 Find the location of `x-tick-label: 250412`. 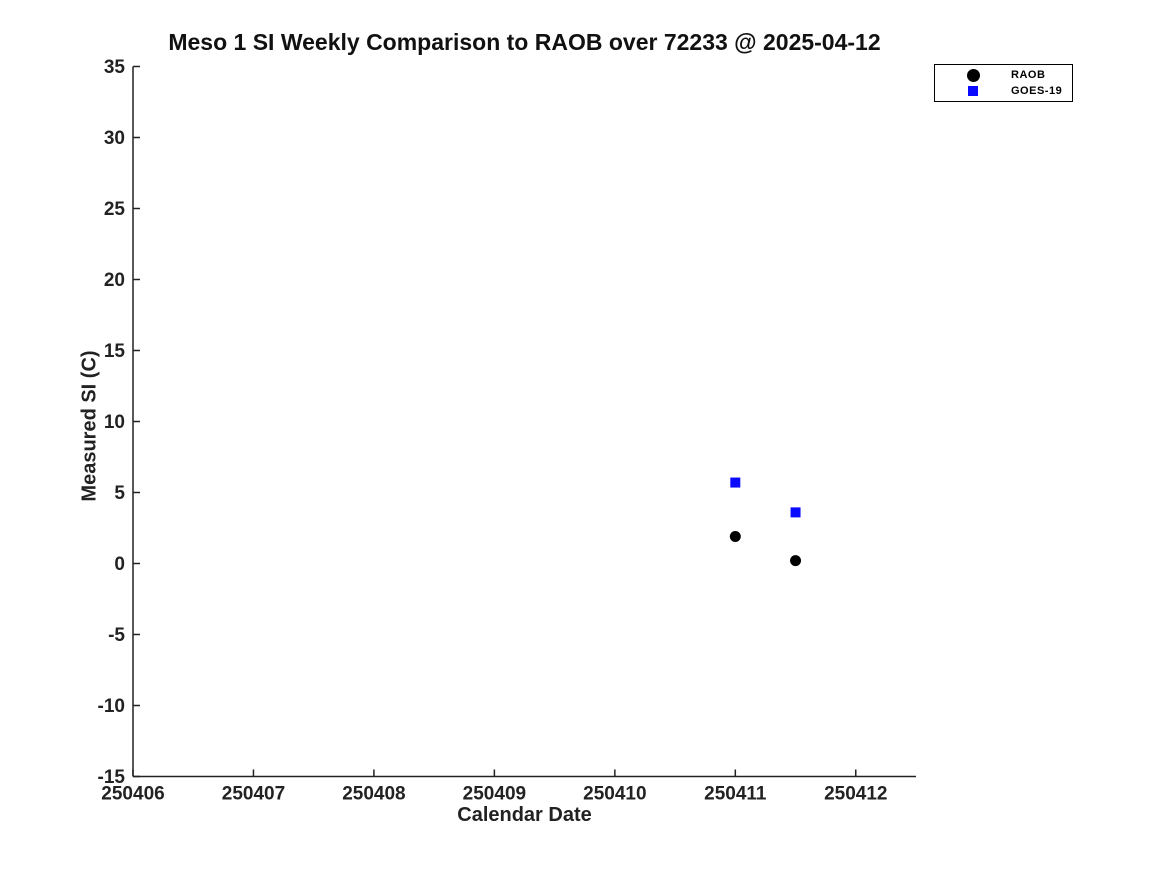

x-tick-label: 250412 is located at coordinates (855, 794).